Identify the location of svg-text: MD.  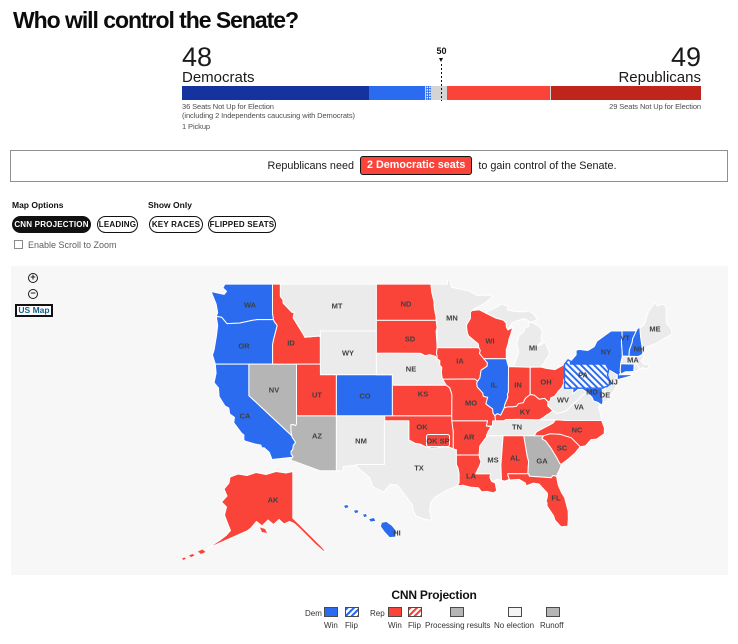
(592, 392).